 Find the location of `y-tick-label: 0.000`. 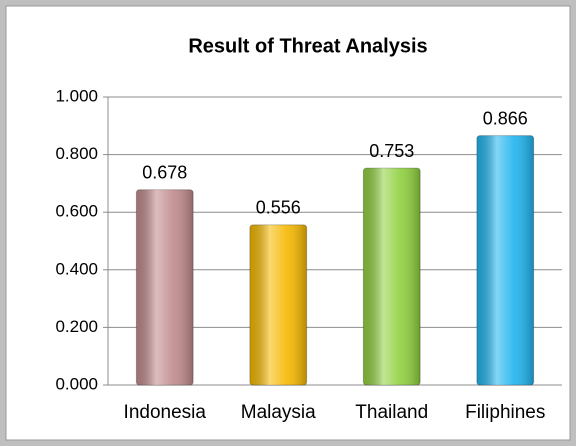

y-tick-label: 0.000 is located at coordinates (76, 383).